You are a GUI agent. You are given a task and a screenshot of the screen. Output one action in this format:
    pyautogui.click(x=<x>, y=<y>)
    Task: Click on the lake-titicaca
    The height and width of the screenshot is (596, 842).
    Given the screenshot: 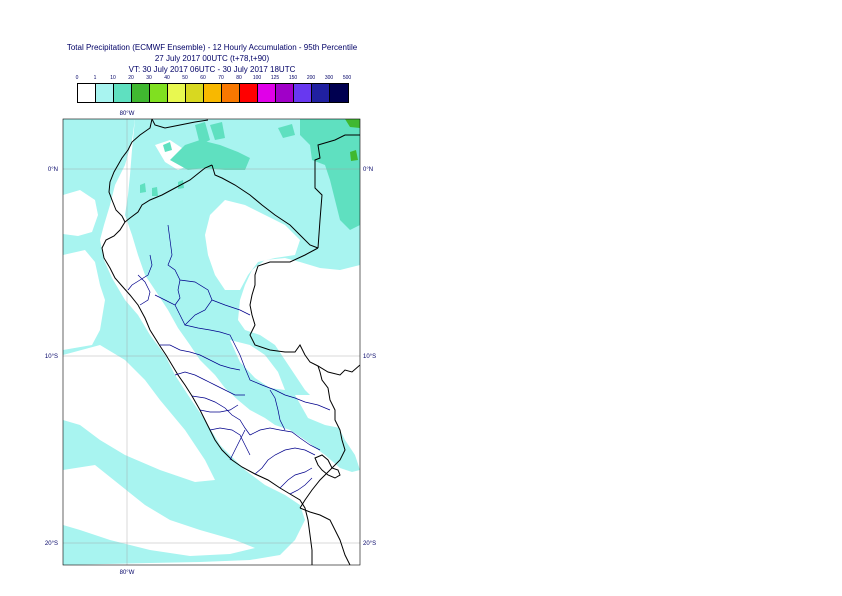 What is the action you would take?
    pyautogui.click(x=327, y=466)
    